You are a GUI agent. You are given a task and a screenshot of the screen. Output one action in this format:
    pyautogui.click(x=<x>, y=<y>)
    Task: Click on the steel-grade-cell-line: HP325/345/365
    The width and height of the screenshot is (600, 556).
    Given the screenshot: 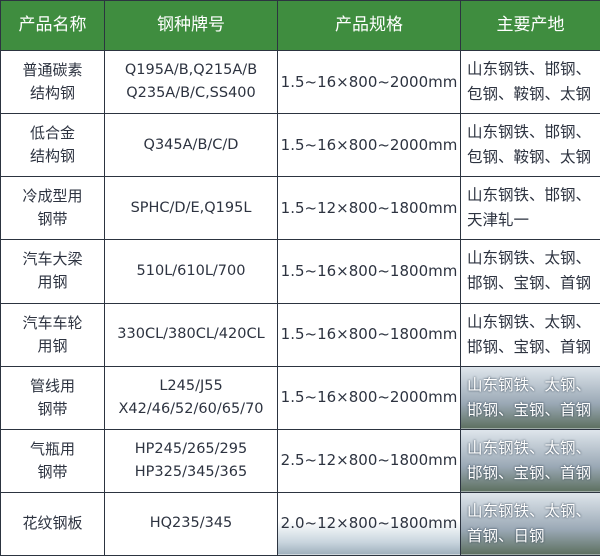 What is the action you would take?
    pyautogui.click(x=191, y=471)
    